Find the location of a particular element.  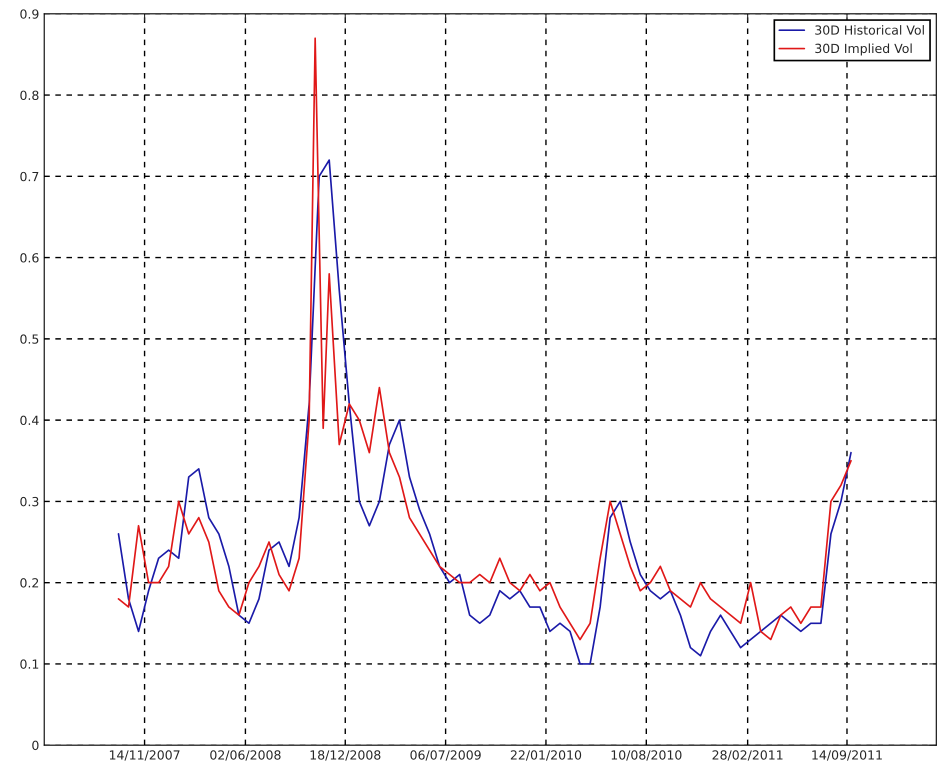

y-tick-label: 0.5 is located at coordinates (29, 339).